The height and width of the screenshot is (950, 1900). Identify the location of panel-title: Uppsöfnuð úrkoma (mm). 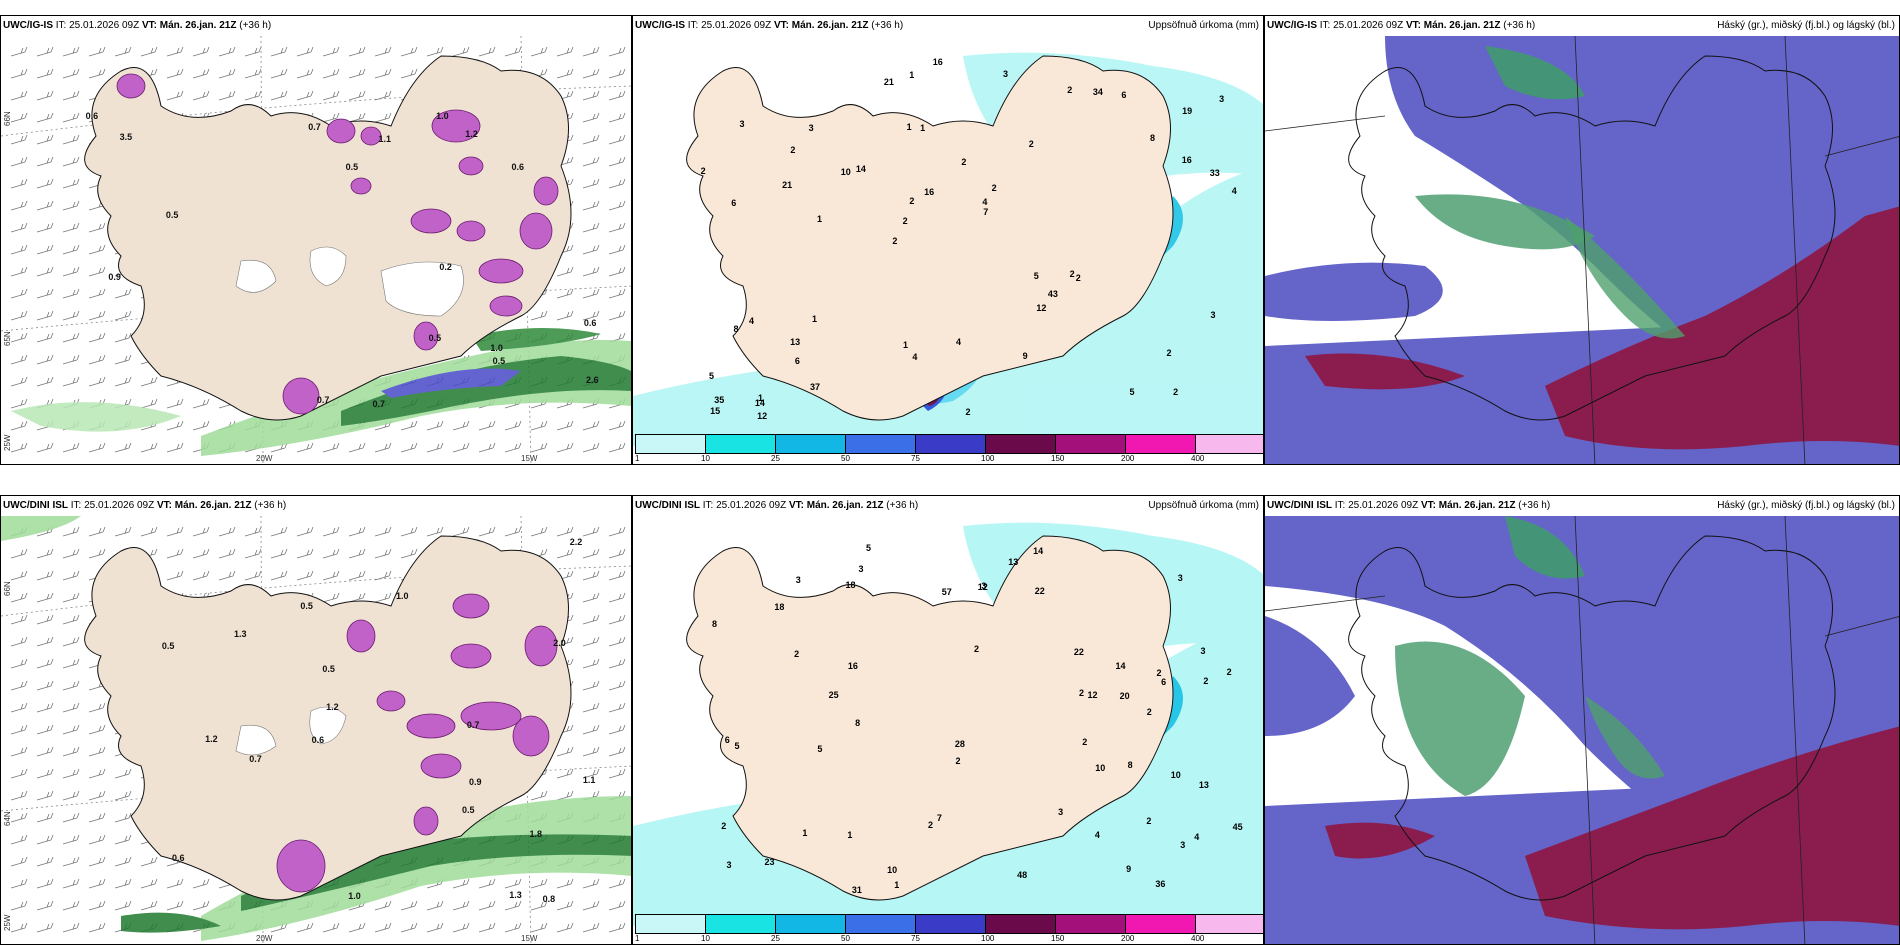
(1203, 25).